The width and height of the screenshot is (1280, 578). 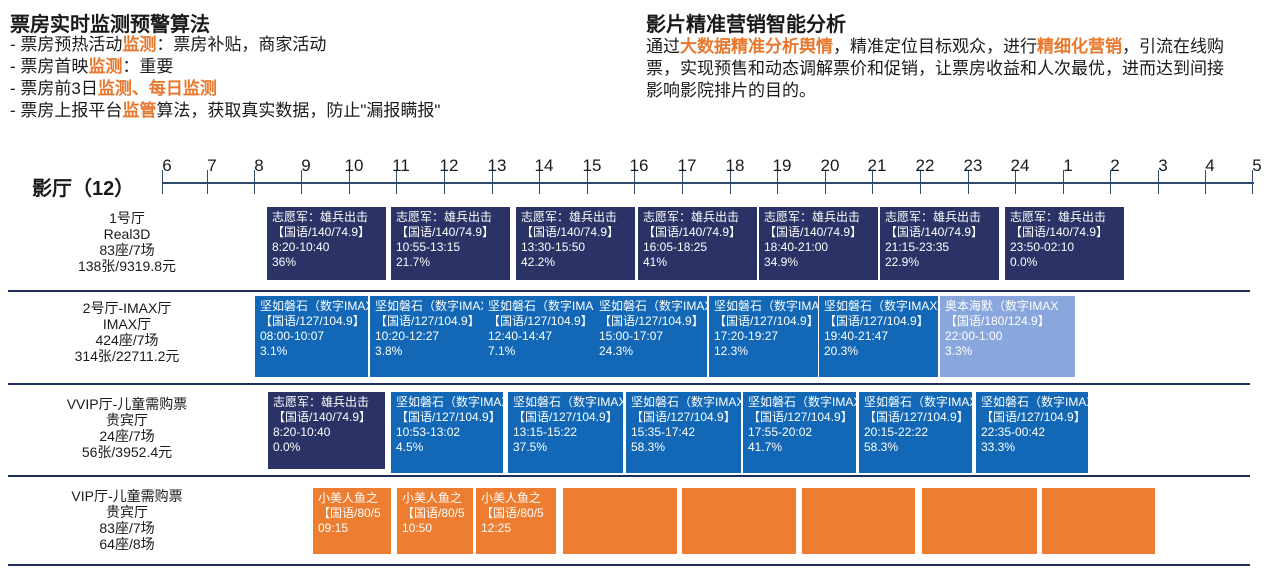 I want to click on session-detail: 33.3%, so click(x=998, y=447).